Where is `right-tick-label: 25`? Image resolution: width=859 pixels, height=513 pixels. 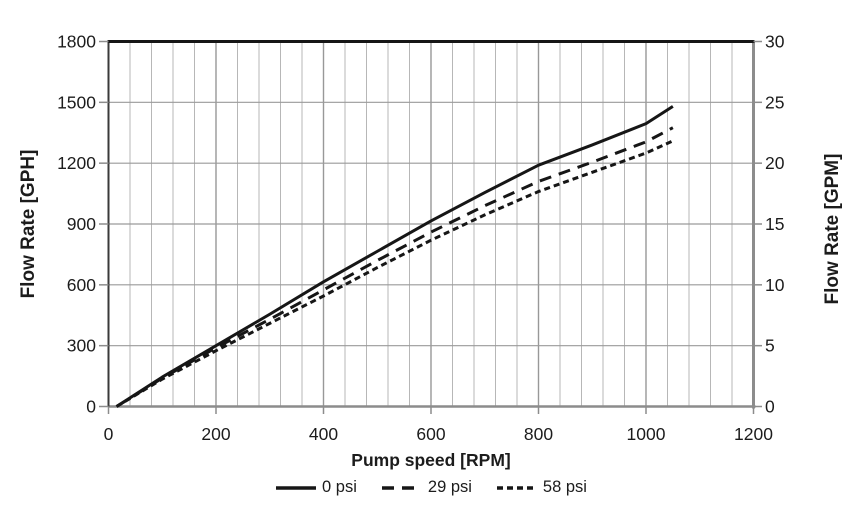
right-tick-label: 25 is located at coordinates (774, 102).